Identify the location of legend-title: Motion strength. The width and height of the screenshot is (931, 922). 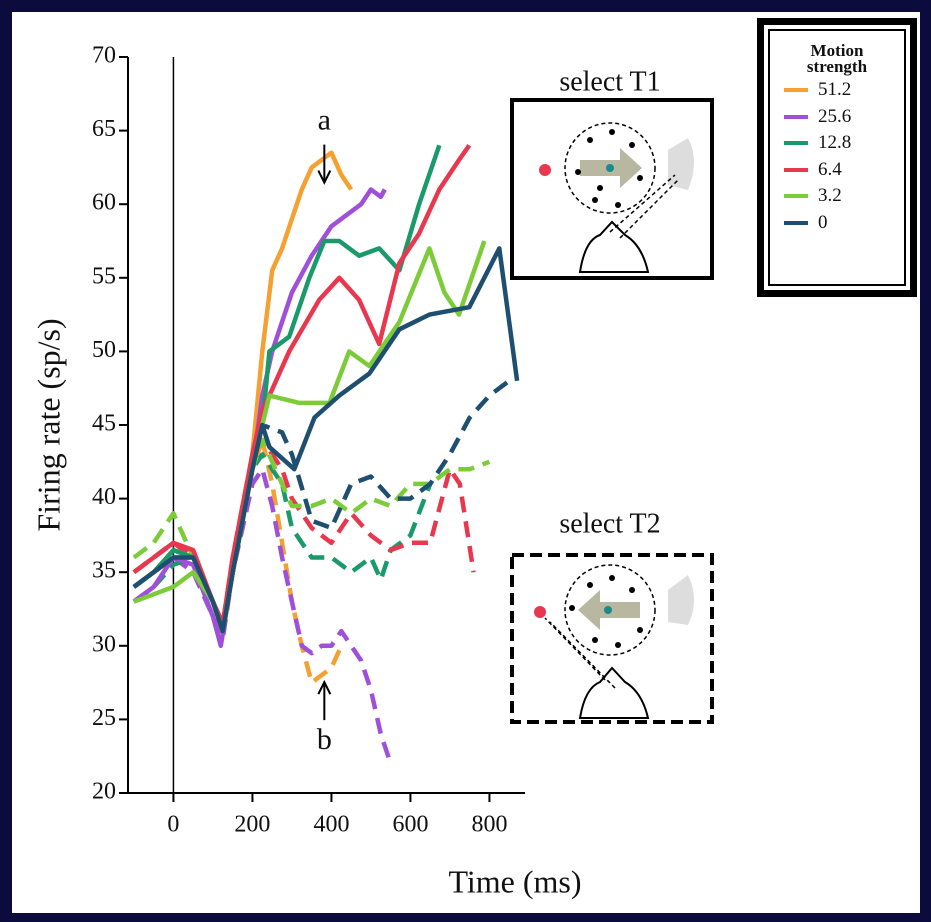
(837, 58).